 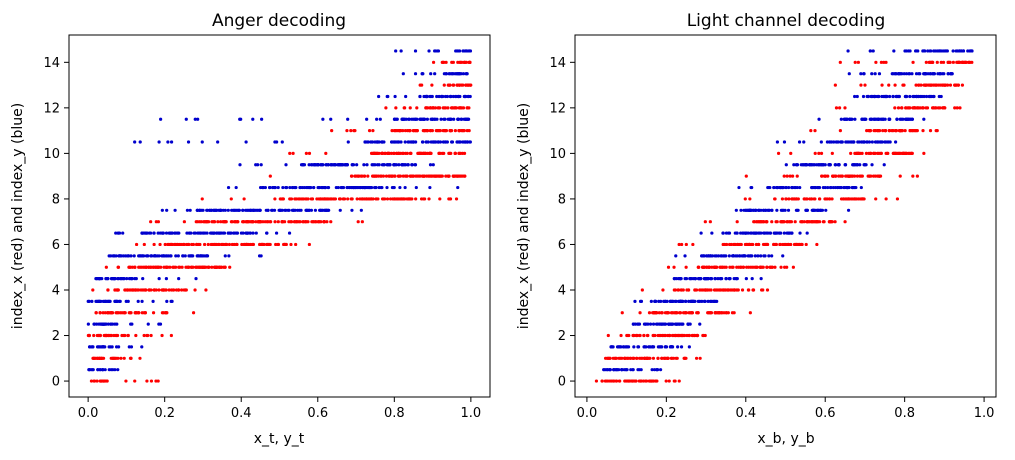 I want to click on x-tick-label: 0.6, so click(x=317, y=413).